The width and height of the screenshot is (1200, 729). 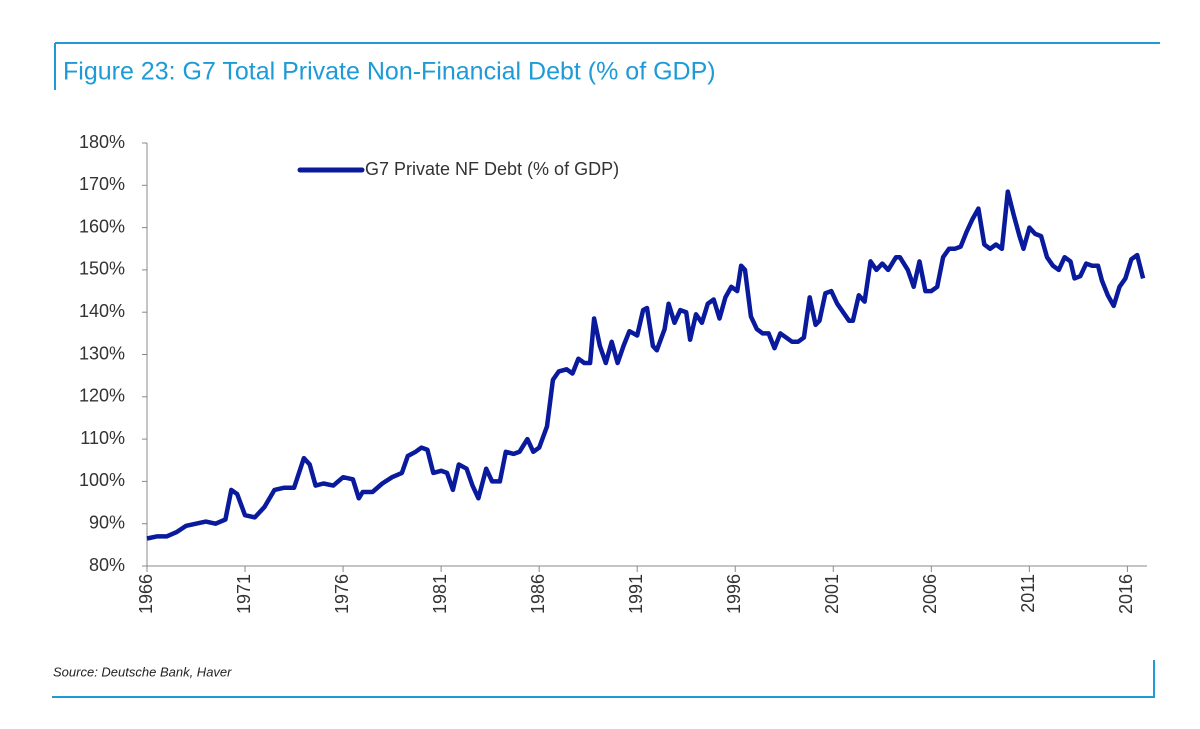 What do you see at coordinates (102, 184) in the screenshot?
I see `y-tick-label: 170%` at bounding box center [102, 184].